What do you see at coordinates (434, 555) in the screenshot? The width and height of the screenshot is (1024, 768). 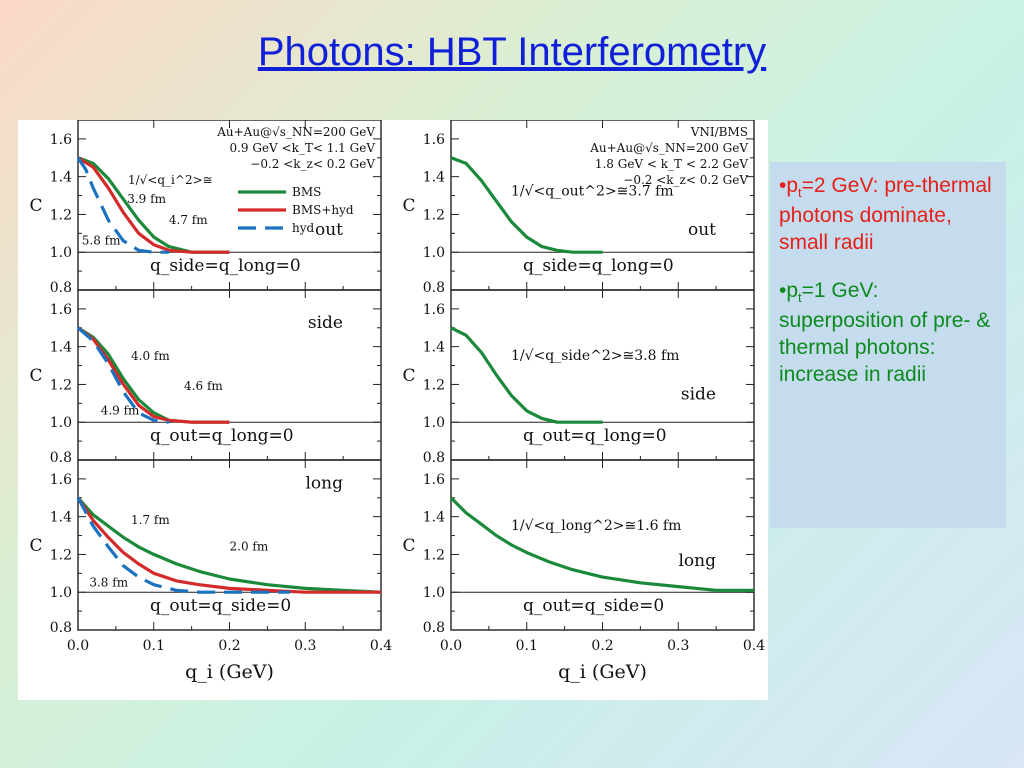 I see `panel-right-long-ytick-label: 1.2` at bounding box center [434, 555].